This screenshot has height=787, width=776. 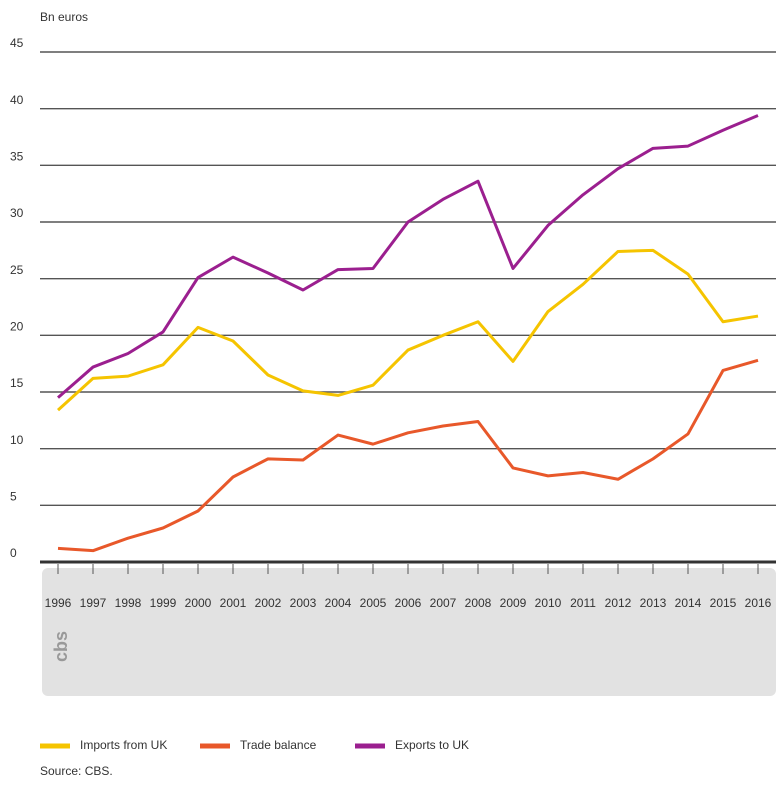 I want to click on x-tick-label: 2016, so click(x=758, y=603).